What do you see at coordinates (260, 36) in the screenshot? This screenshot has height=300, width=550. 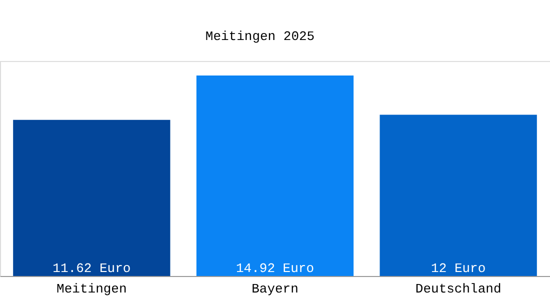 I see `chart-title: Meitingen 2025` at bounding box center [260, 36].